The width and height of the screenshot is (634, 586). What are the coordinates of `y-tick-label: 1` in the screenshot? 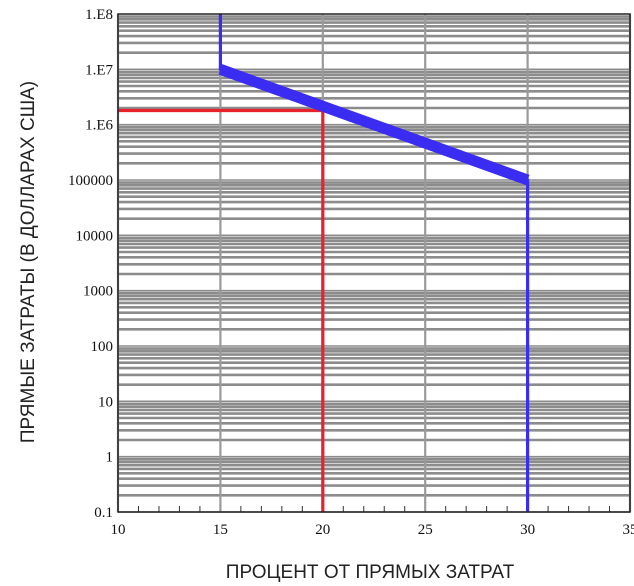 It's located at (110, 458).